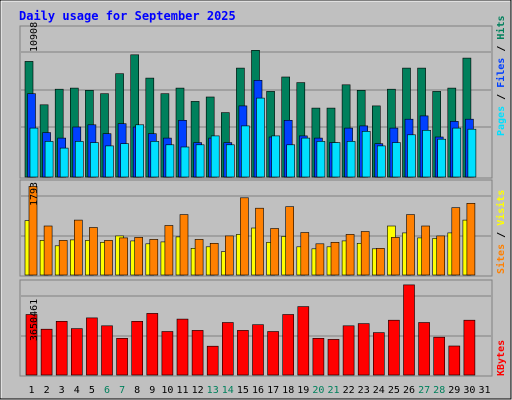 This screenshot has width=512, height=400. What do you see at coordinates (469, 390) in the screenshot?
I see `x-tick-label: 30` at bounding box center [469, 390].